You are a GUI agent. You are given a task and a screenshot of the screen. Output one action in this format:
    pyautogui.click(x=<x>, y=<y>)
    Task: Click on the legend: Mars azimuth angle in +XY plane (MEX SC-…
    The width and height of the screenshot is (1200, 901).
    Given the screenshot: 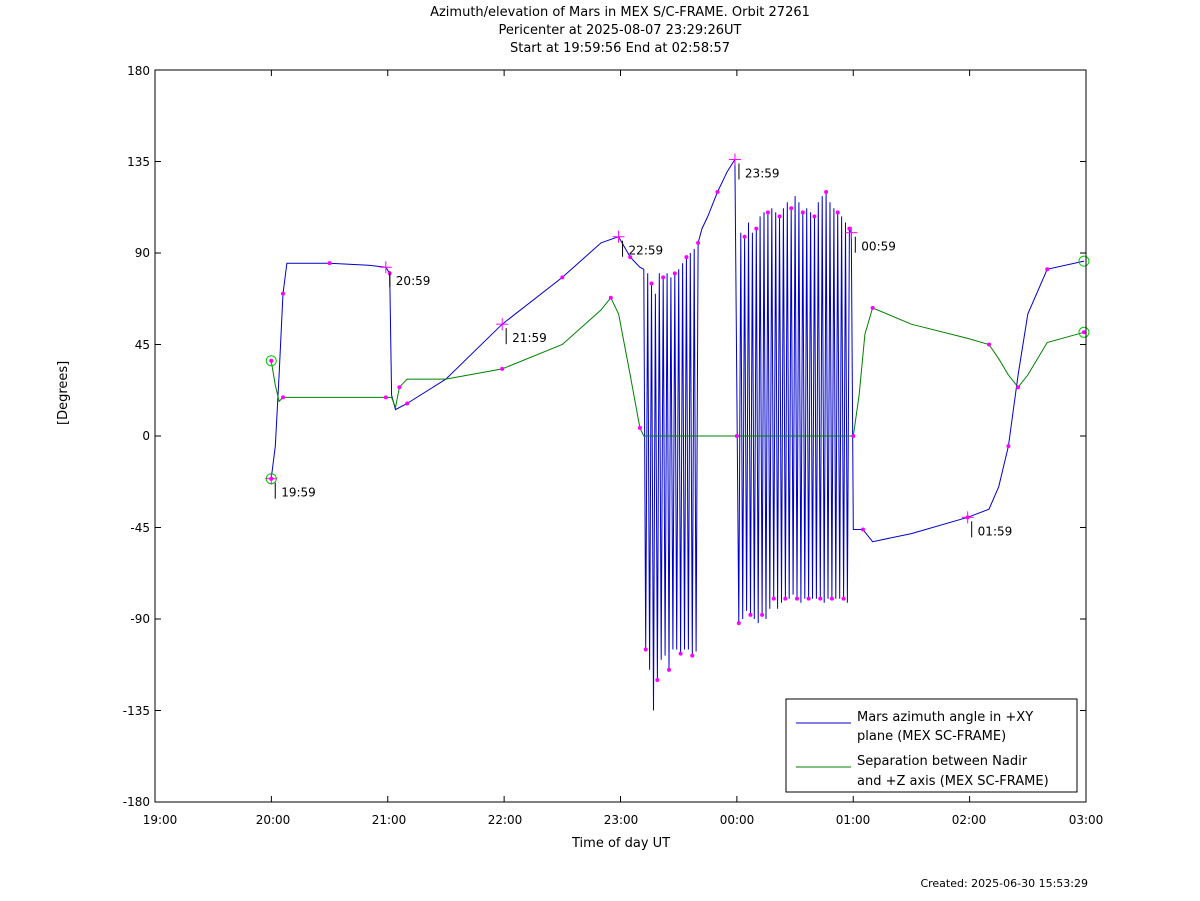 What is the action you would take?
    pyautogui.click(x=931, y=745)
    